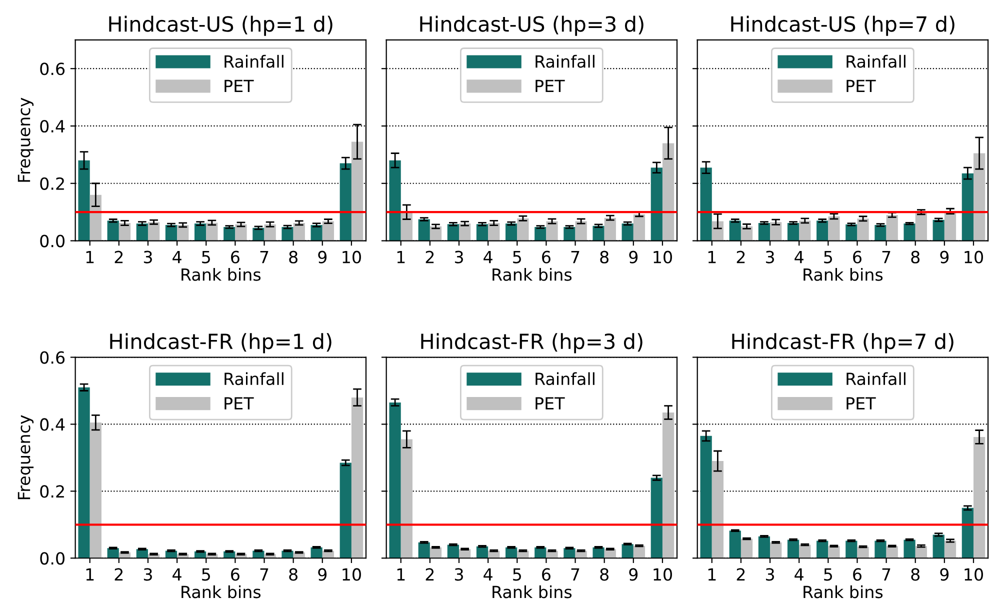 Image resolution: width=991 pixels, height=614 pixels. I want to click on chart-title: Hindcast-US (hp=1 d), so click(220, 26).